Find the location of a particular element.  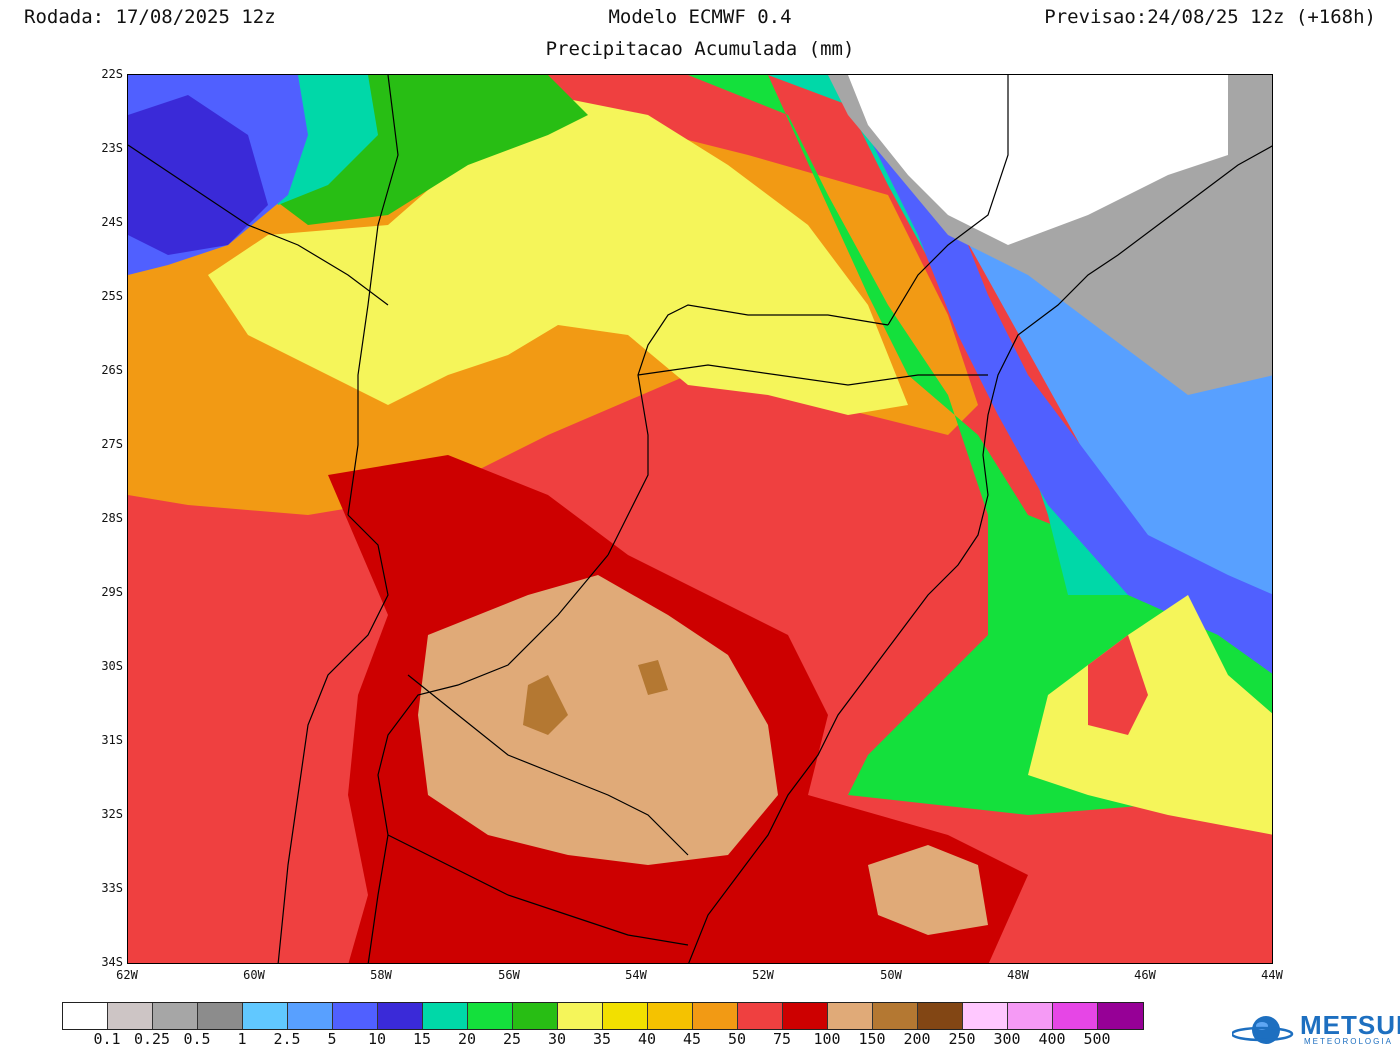

field-white-northeast is located at coordinates (1038, 160).